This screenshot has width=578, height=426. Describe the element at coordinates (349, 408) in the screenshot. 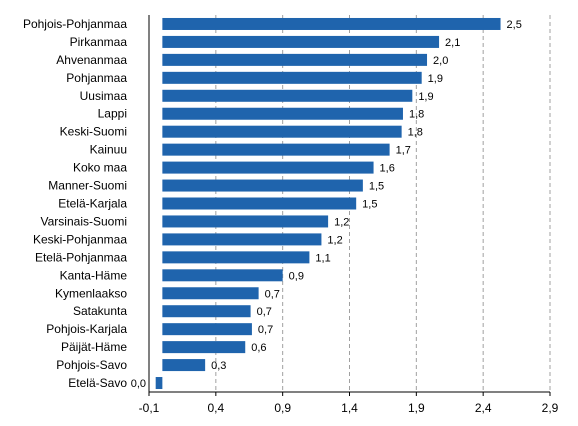

I see `x-tick-label-3: 1,4` at that location.